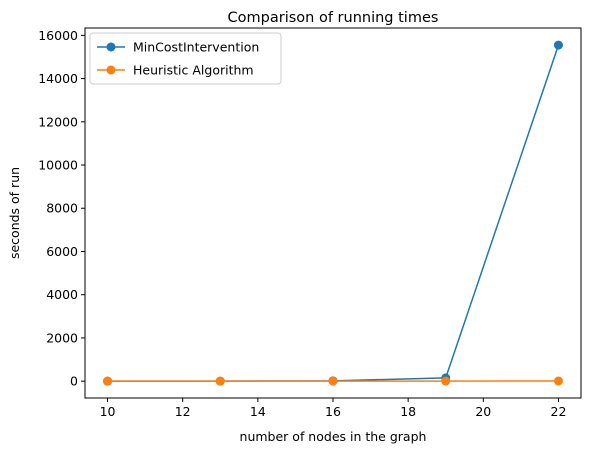 Image resolution: width=589 pixels, height=453 pixels. I want to click on legend: MinCostIntervention Heuristic Algorithm, so click(185, 58).